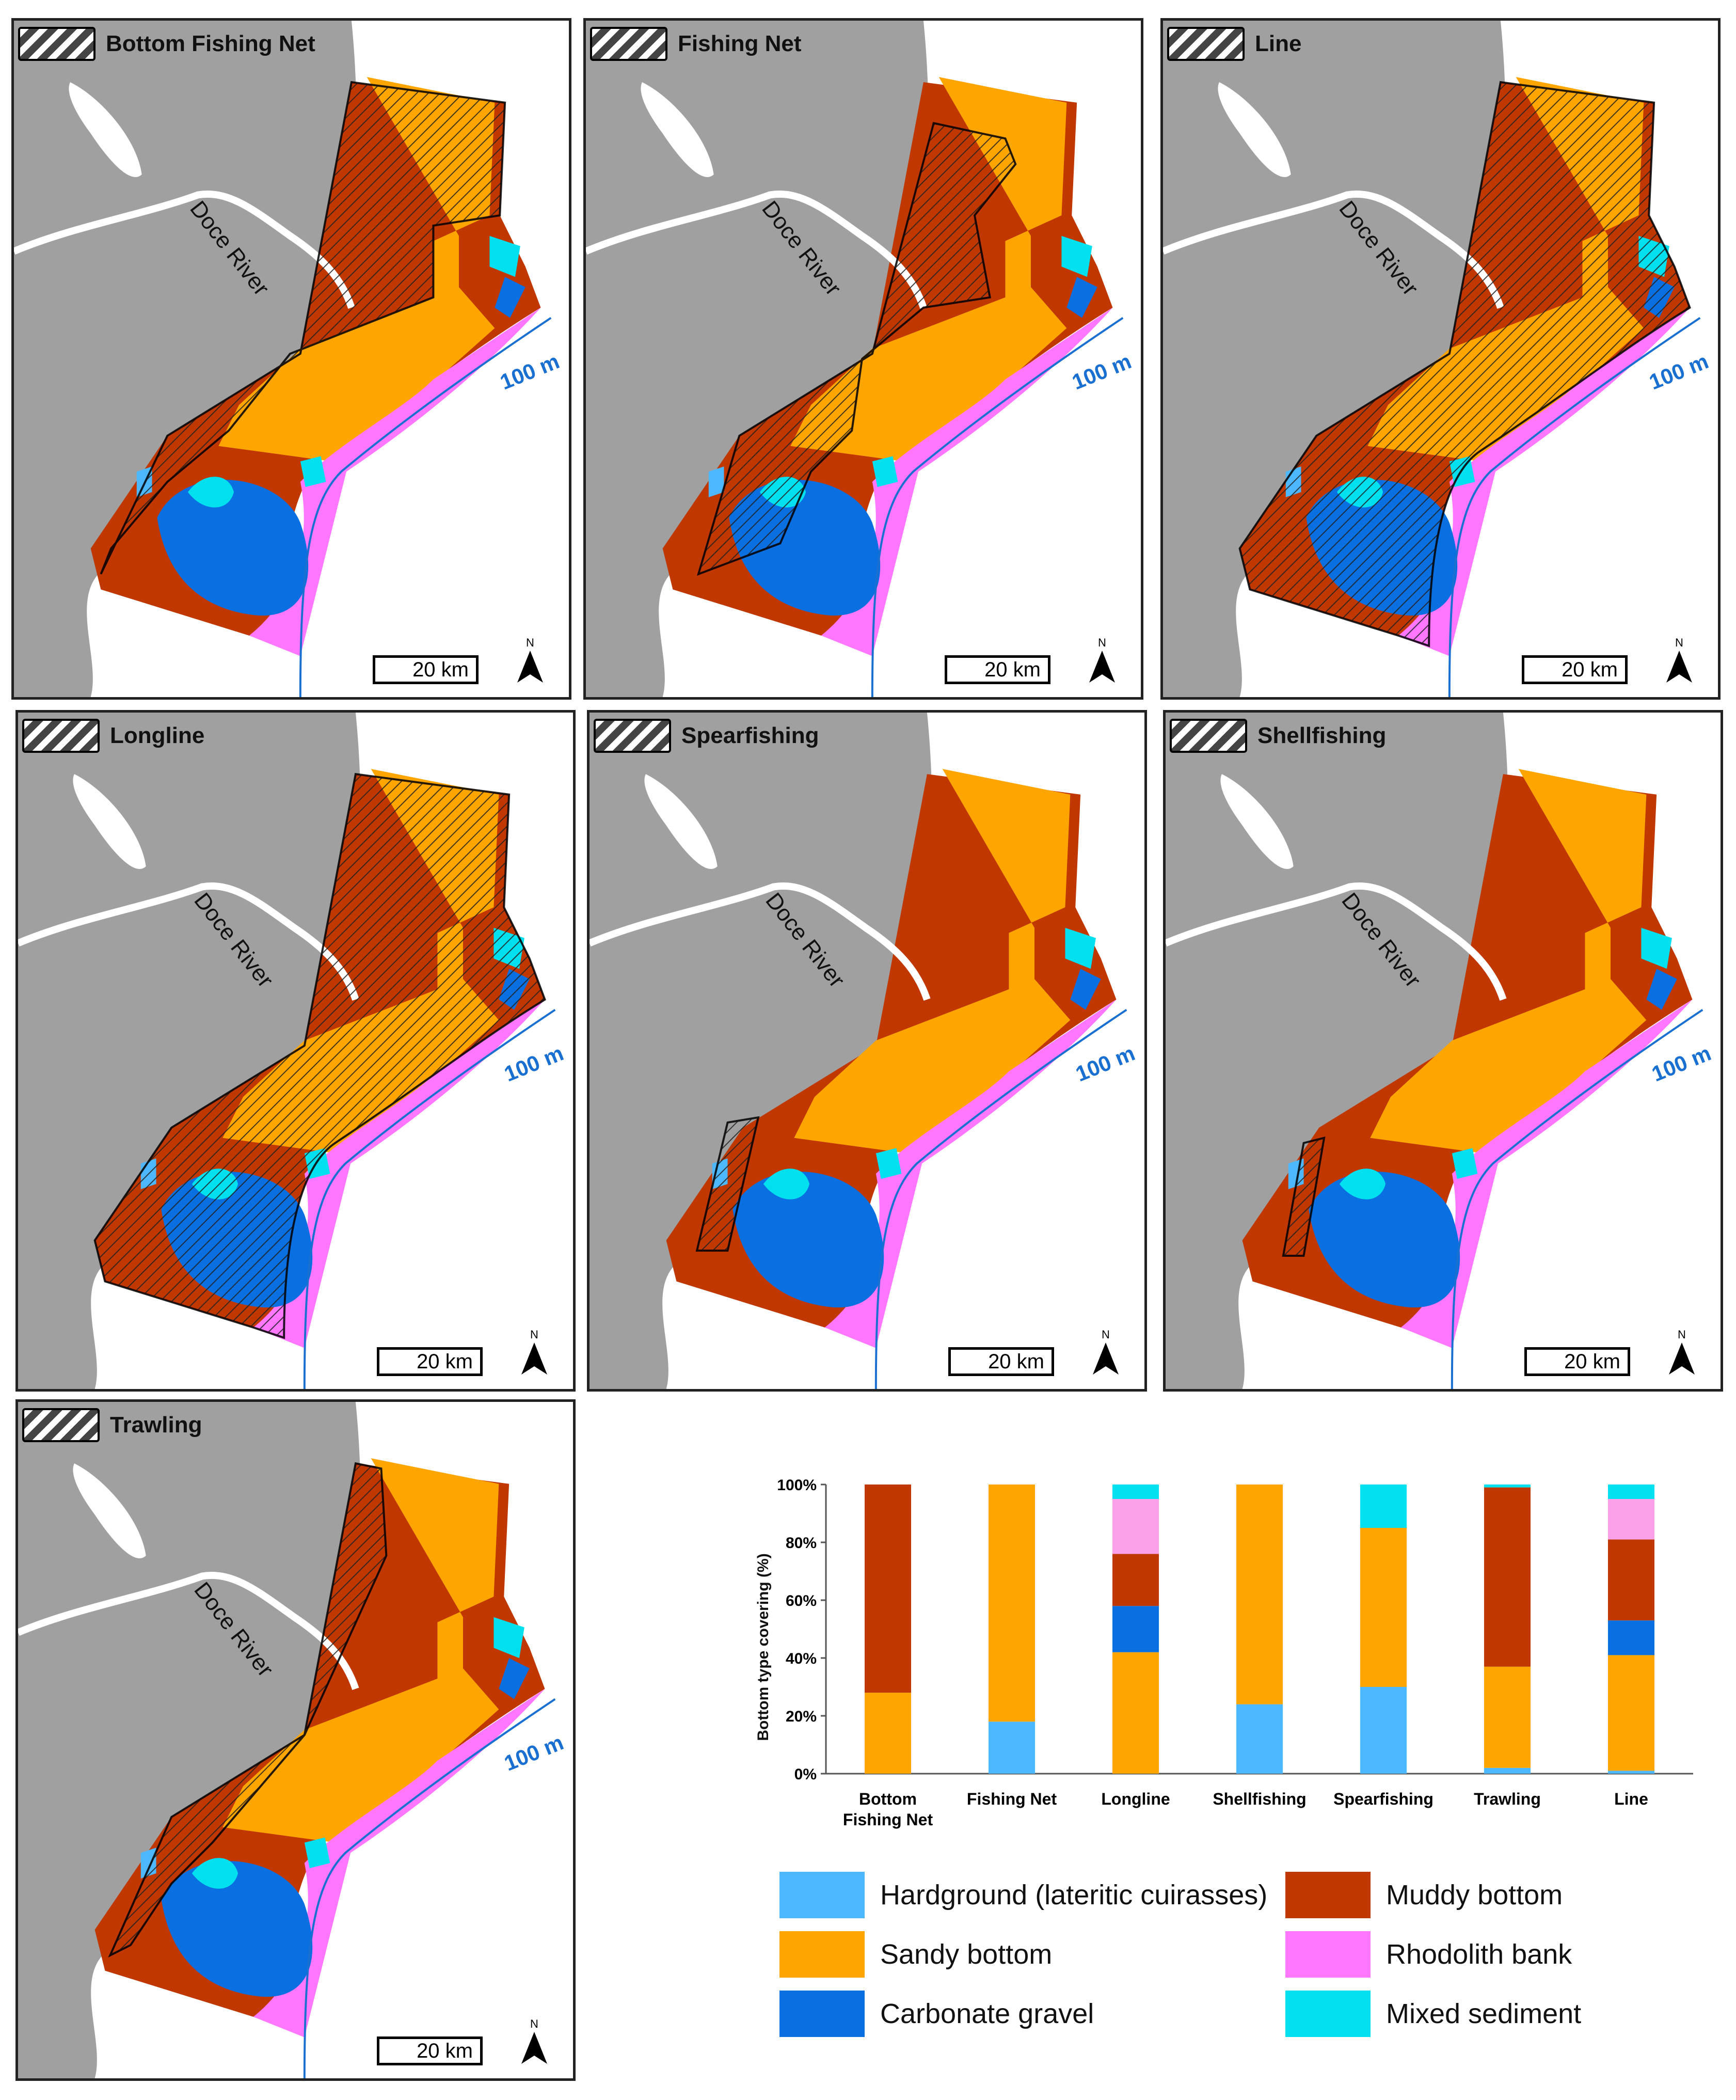 This screenshot has height=2100, width=1736. Describe the element at coordinates (1328, 1955) in the screenshot. I see `legend-swatch` at that location.